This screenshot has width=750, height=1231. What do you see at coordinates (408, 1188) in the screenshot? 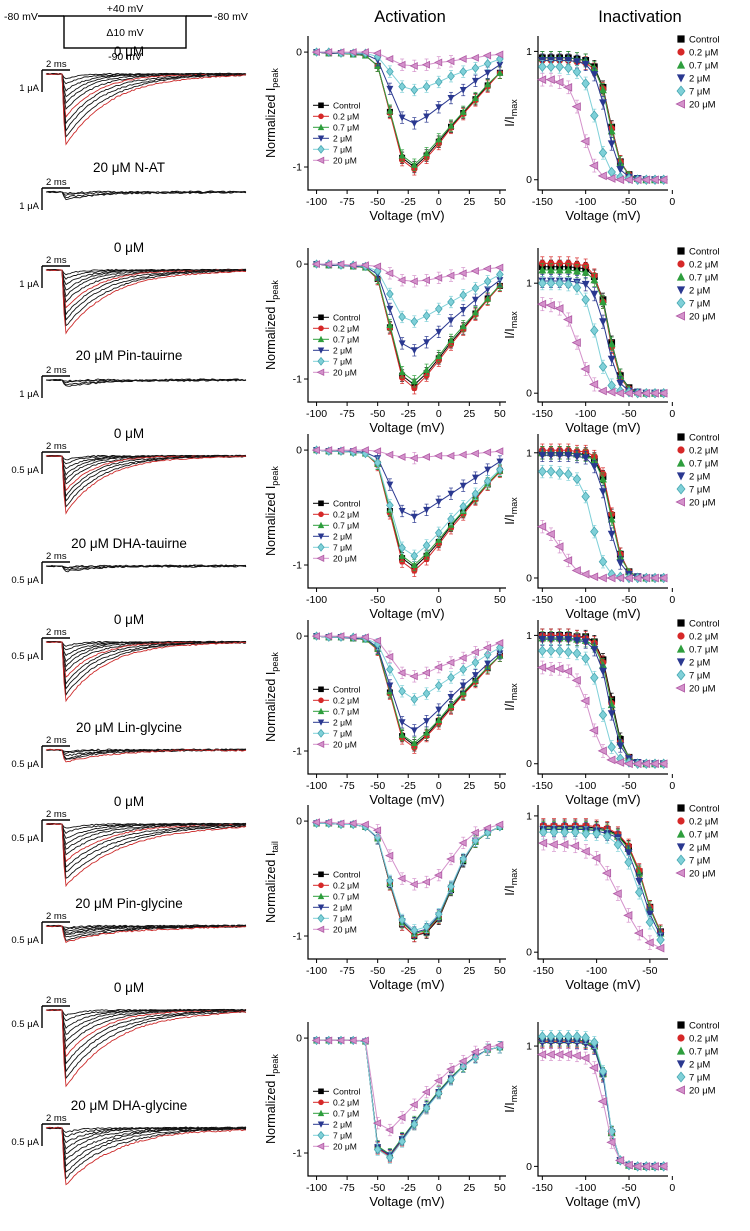
I see `svg-text: -25` at bounding box center [408, 1188].